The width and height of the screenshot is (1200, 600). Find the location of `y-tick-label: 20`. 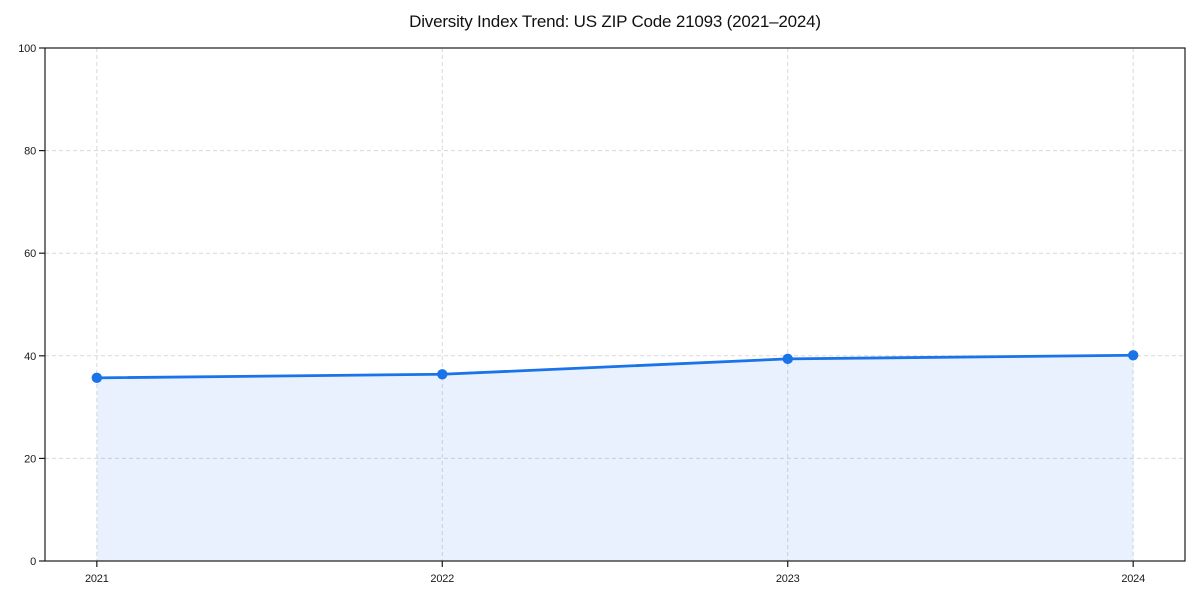

y-tick-label: 20 is located at coordinates (30, 459).